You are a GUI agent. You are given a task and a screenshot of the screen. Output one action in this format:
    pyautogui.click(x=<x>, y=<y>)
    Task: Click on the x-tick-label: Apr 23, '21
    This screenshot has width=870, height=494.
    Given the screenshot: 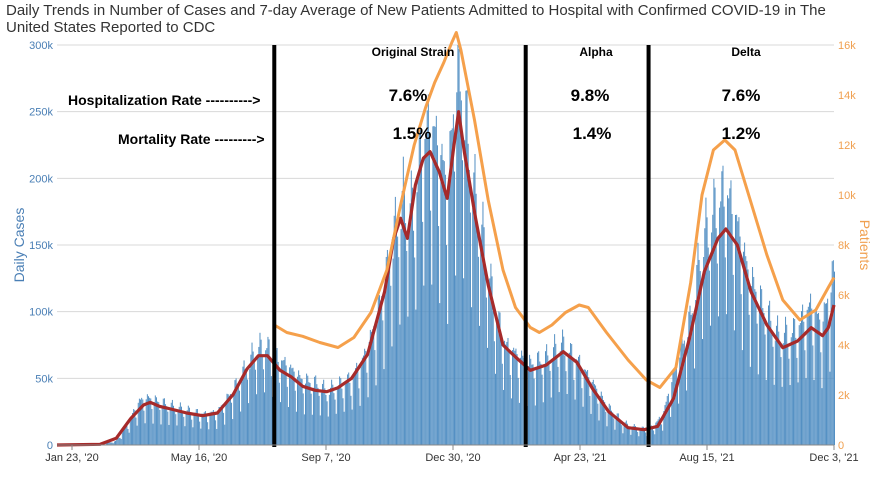 What is the action you would take?
    pyautogui.click(x=580, y=458)
    